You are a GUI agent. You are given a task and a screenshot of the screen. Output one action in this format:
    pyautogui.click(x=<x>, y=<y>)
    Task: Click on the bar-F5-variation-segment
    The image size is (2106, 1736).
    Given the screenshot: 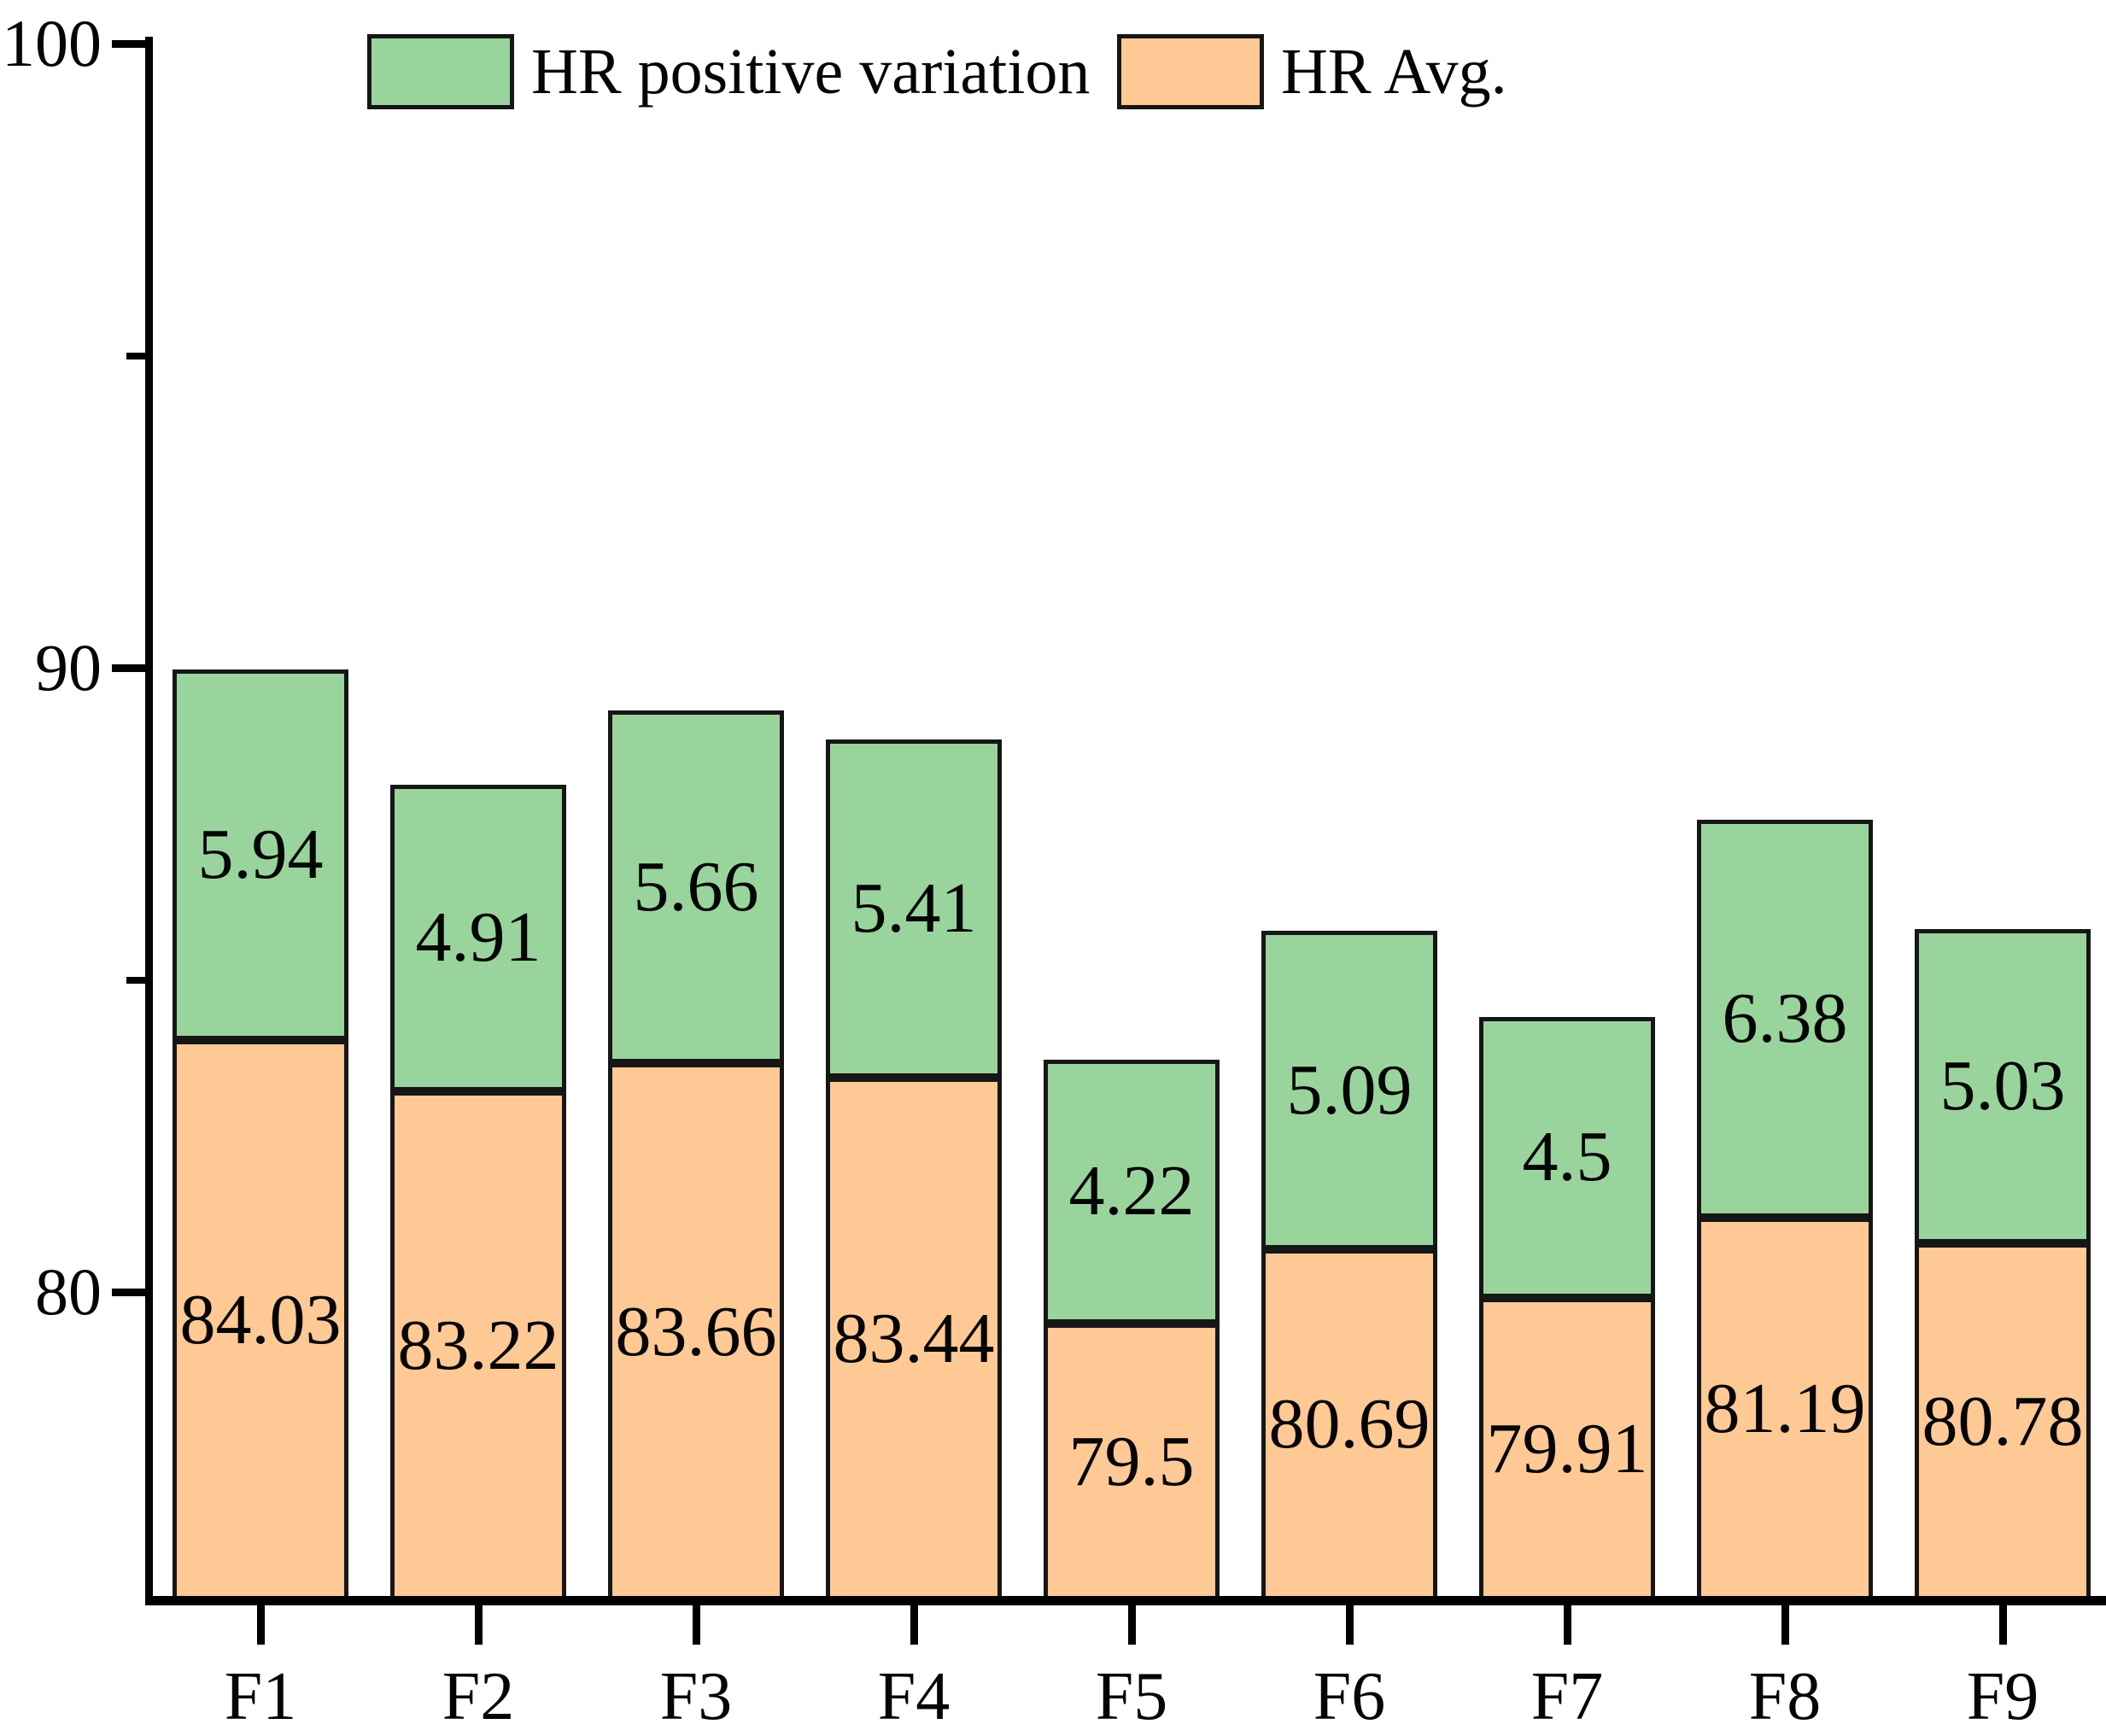 What is the action you would take?
    pyautogui.click(x=1132, y=1192)
    